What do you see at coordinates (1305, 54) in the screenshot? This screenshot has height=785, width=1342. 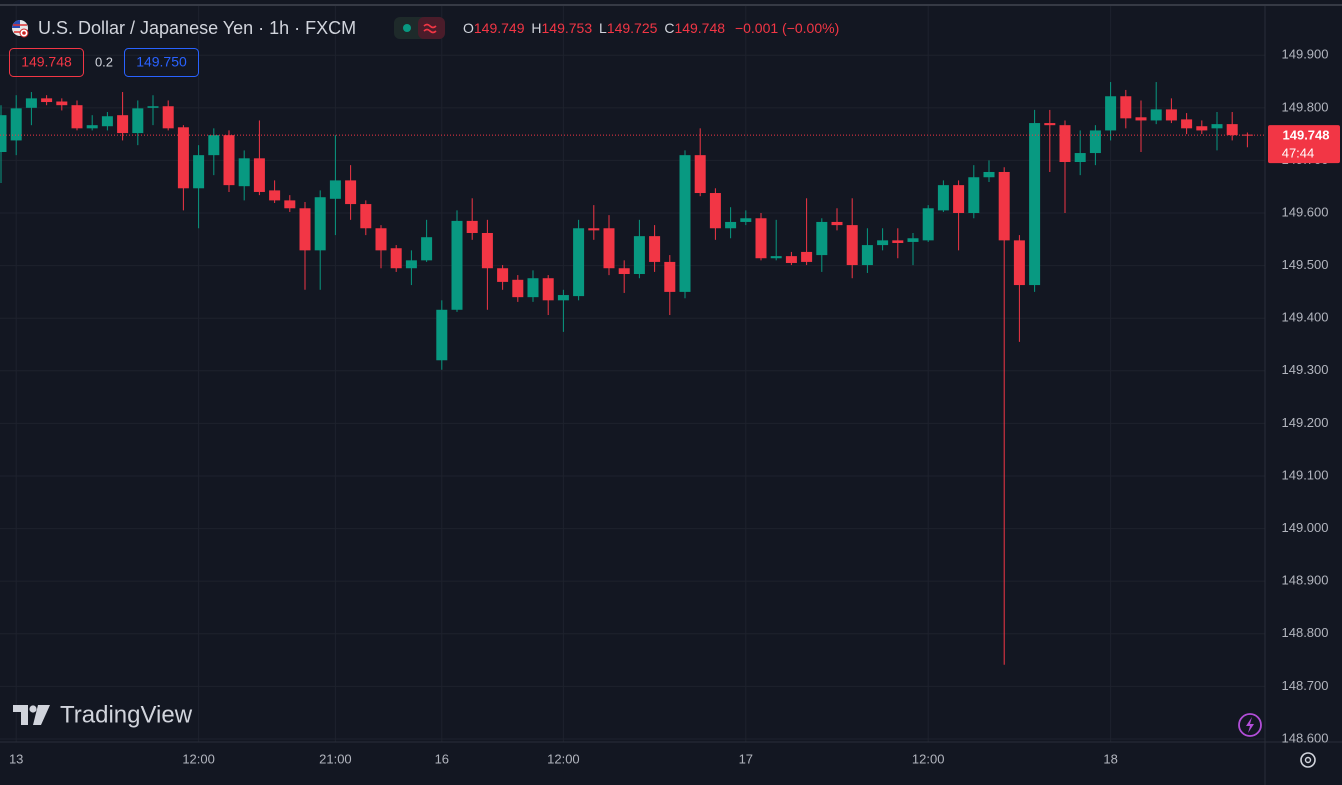 I see `y-tick-label: 149.900` at bounding box center [1305, 54].